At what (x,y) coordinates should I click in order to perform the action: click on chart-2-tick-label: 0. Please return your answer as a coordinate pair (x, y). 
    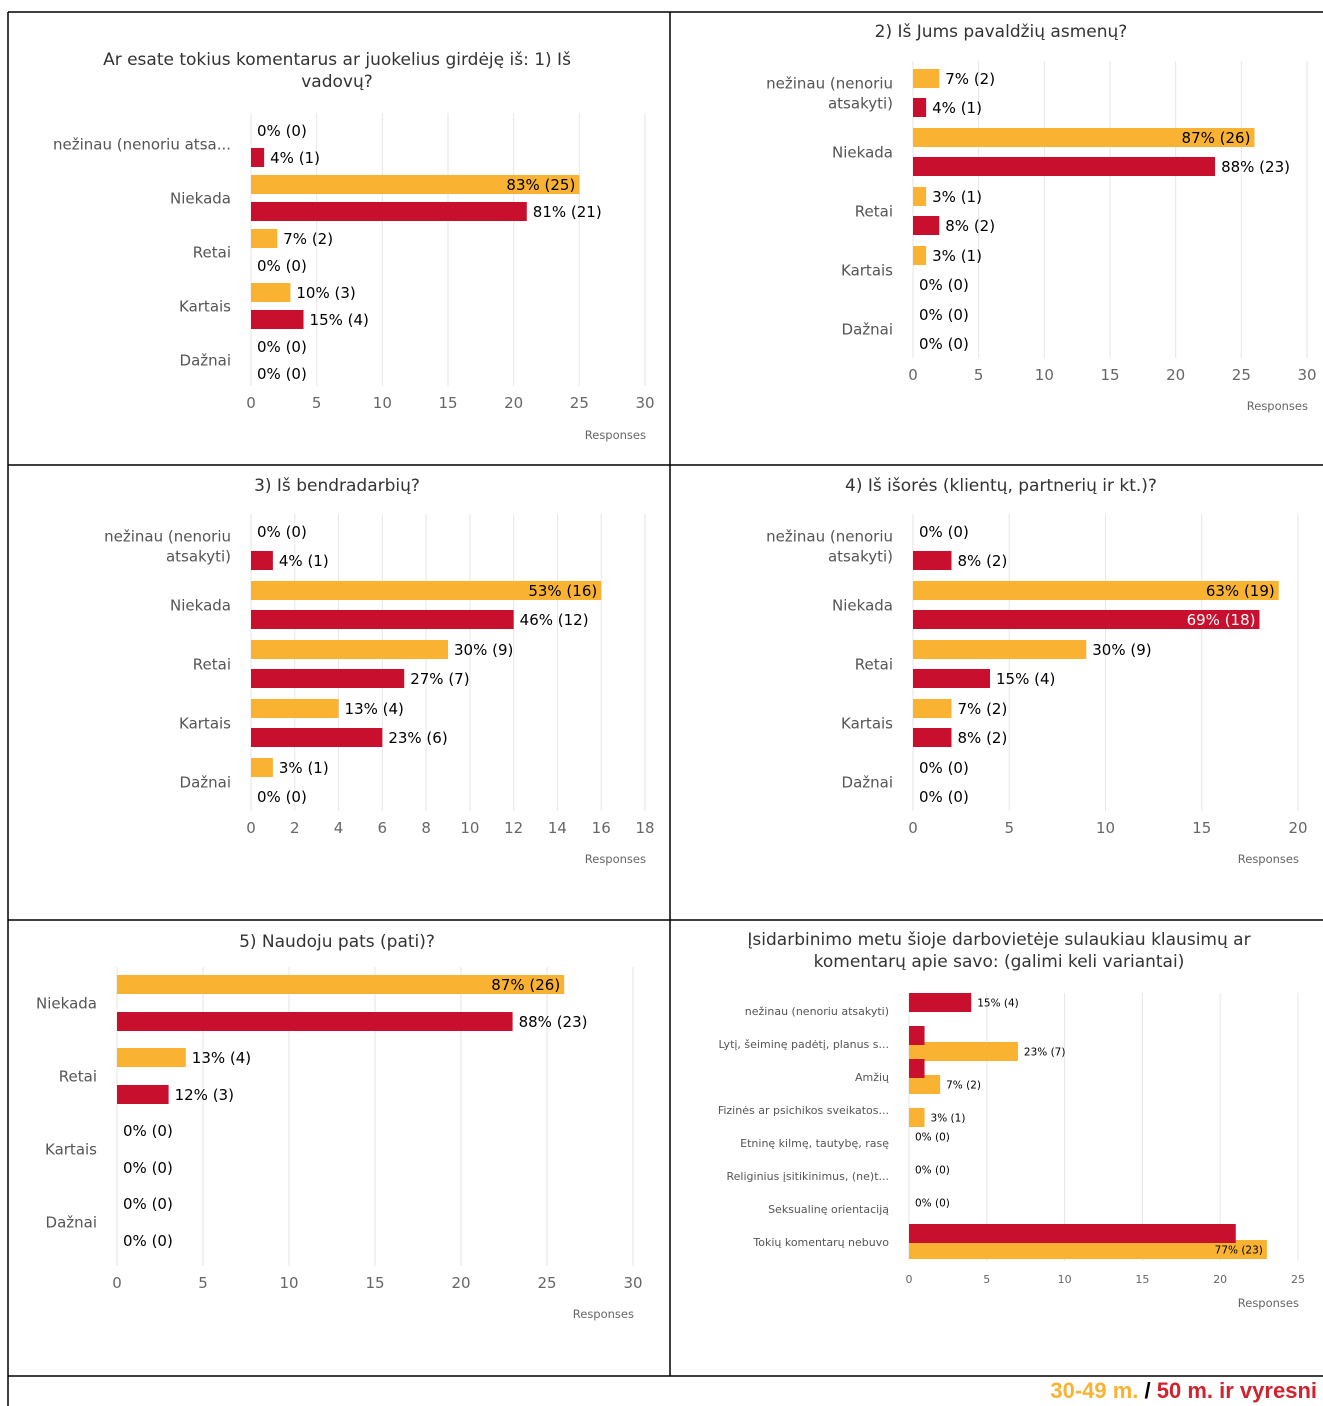
    Looking at the image, I should click on (913, 375).